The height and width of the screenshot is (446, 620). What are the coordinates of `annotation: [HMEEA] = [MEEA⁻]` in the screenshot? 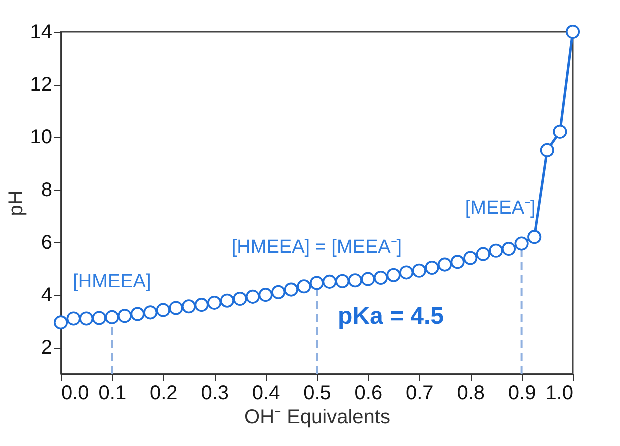 It's located at (317, 247).